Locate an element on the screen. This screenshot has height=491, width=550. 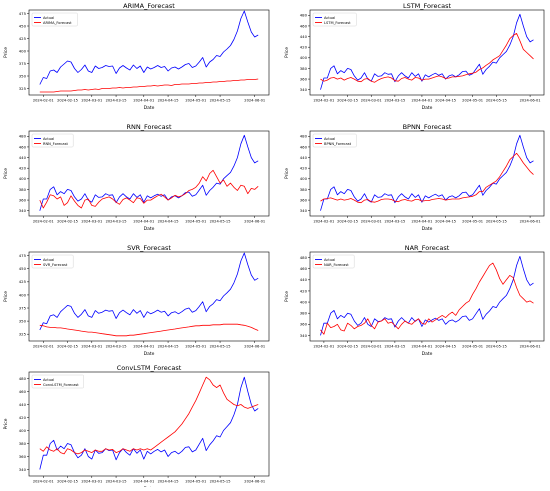
legend-entry: SVR_Forecast is located at coordinates (55, 265).